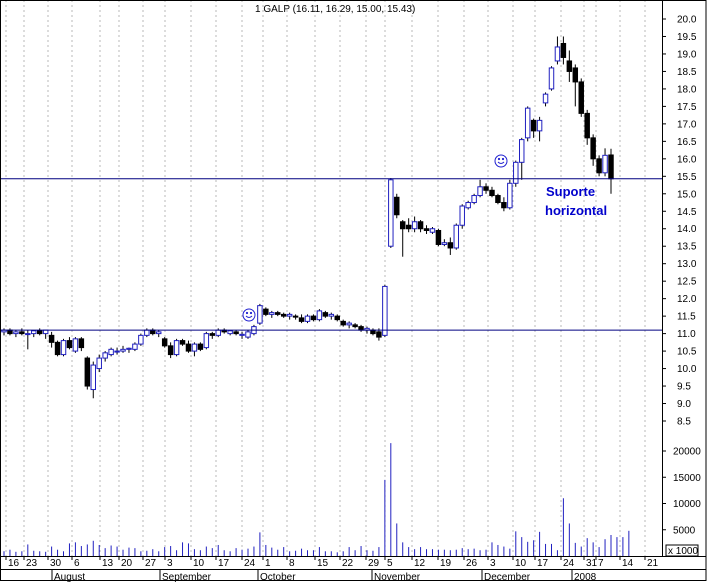 This screenshot has width=707, height=582. What do you see at coordinates (569, 563) in the screenshot?
I see `x-tick-label: 24` at bounding box center [569, 563].